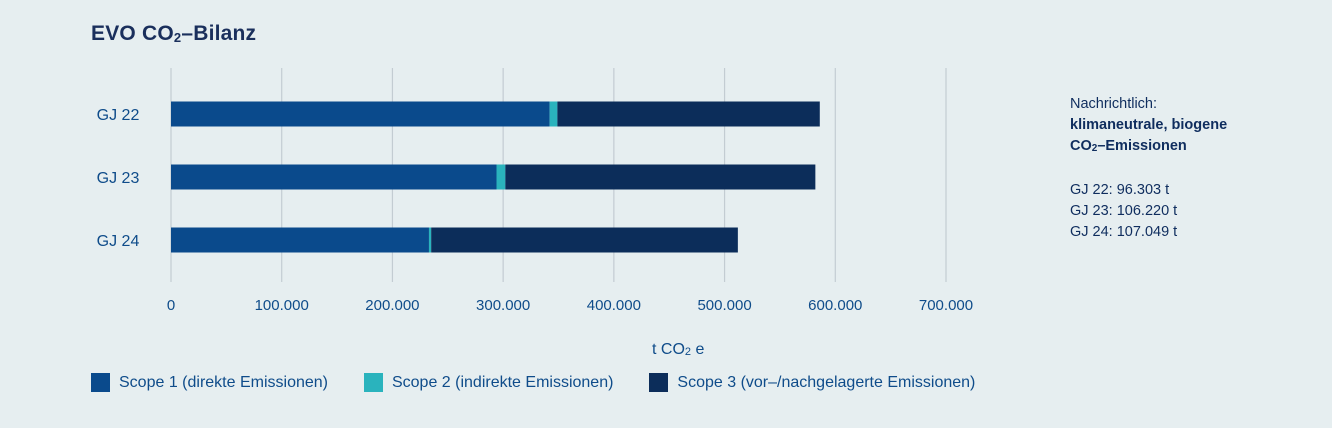 The image size is (1332, 428). What do you see at coordinates (1120, 190) in the screenshot?
I see `note-value-gj22: GJ 22: 96.303 t` at bounding box center [1120, 190].